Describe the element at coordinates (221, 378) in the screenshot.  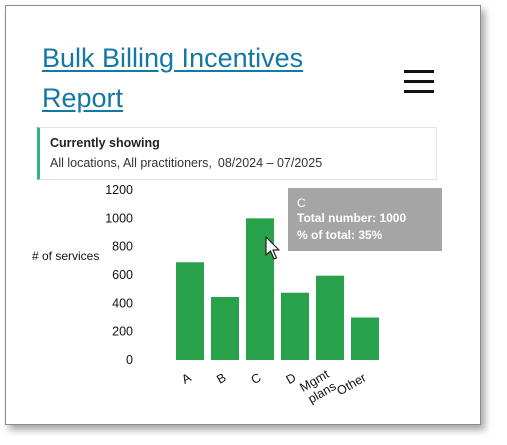
I see `x-tick-label: B` at that location.